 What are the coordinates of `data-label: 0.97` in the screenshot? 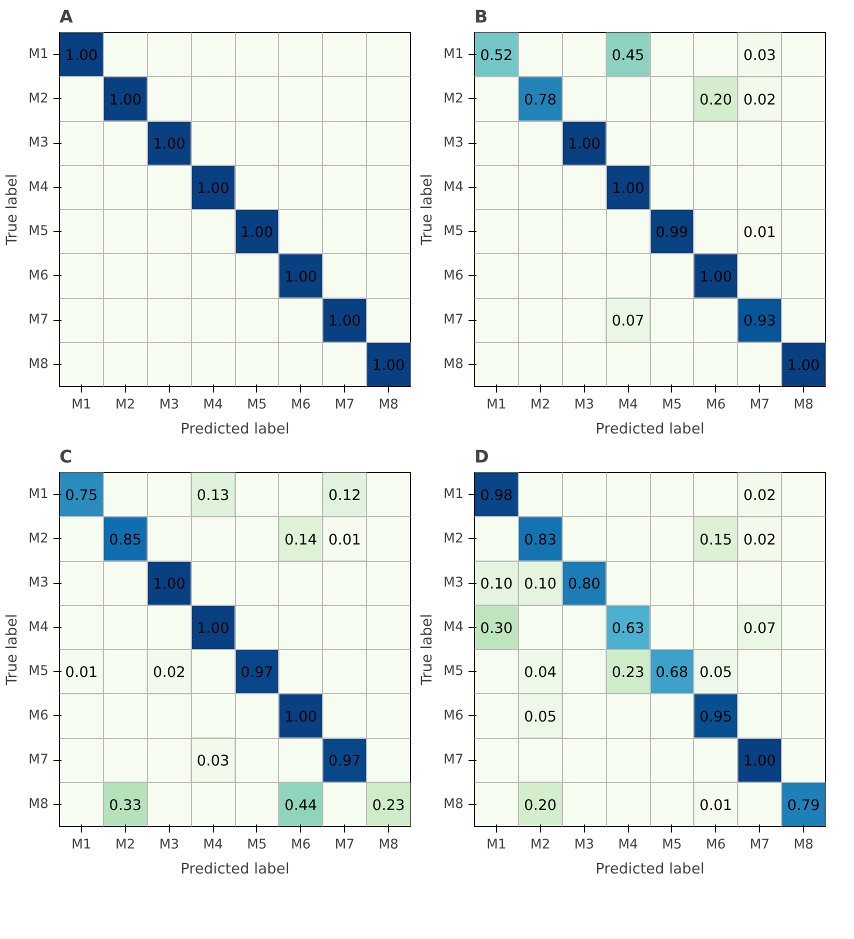 It's located at (257, 673).